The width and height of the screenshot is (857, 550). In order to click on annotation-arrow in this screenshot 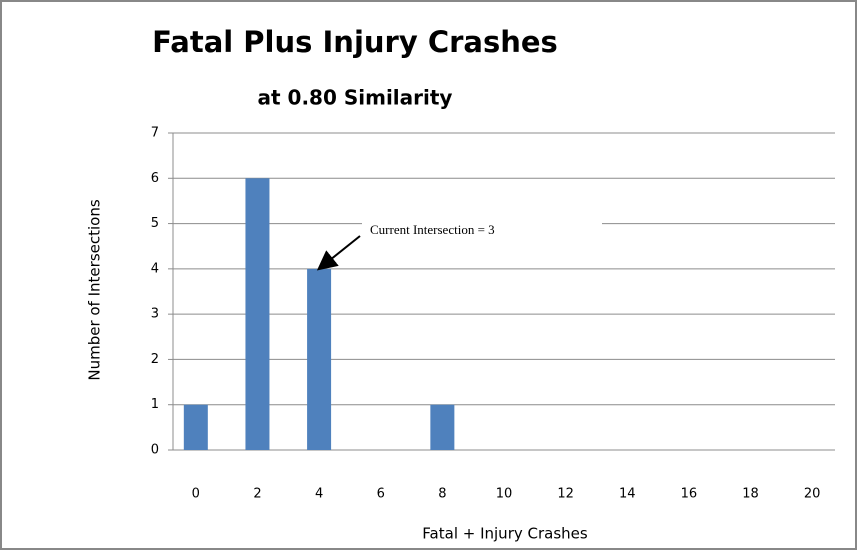, I will do `click(338, 253)`.